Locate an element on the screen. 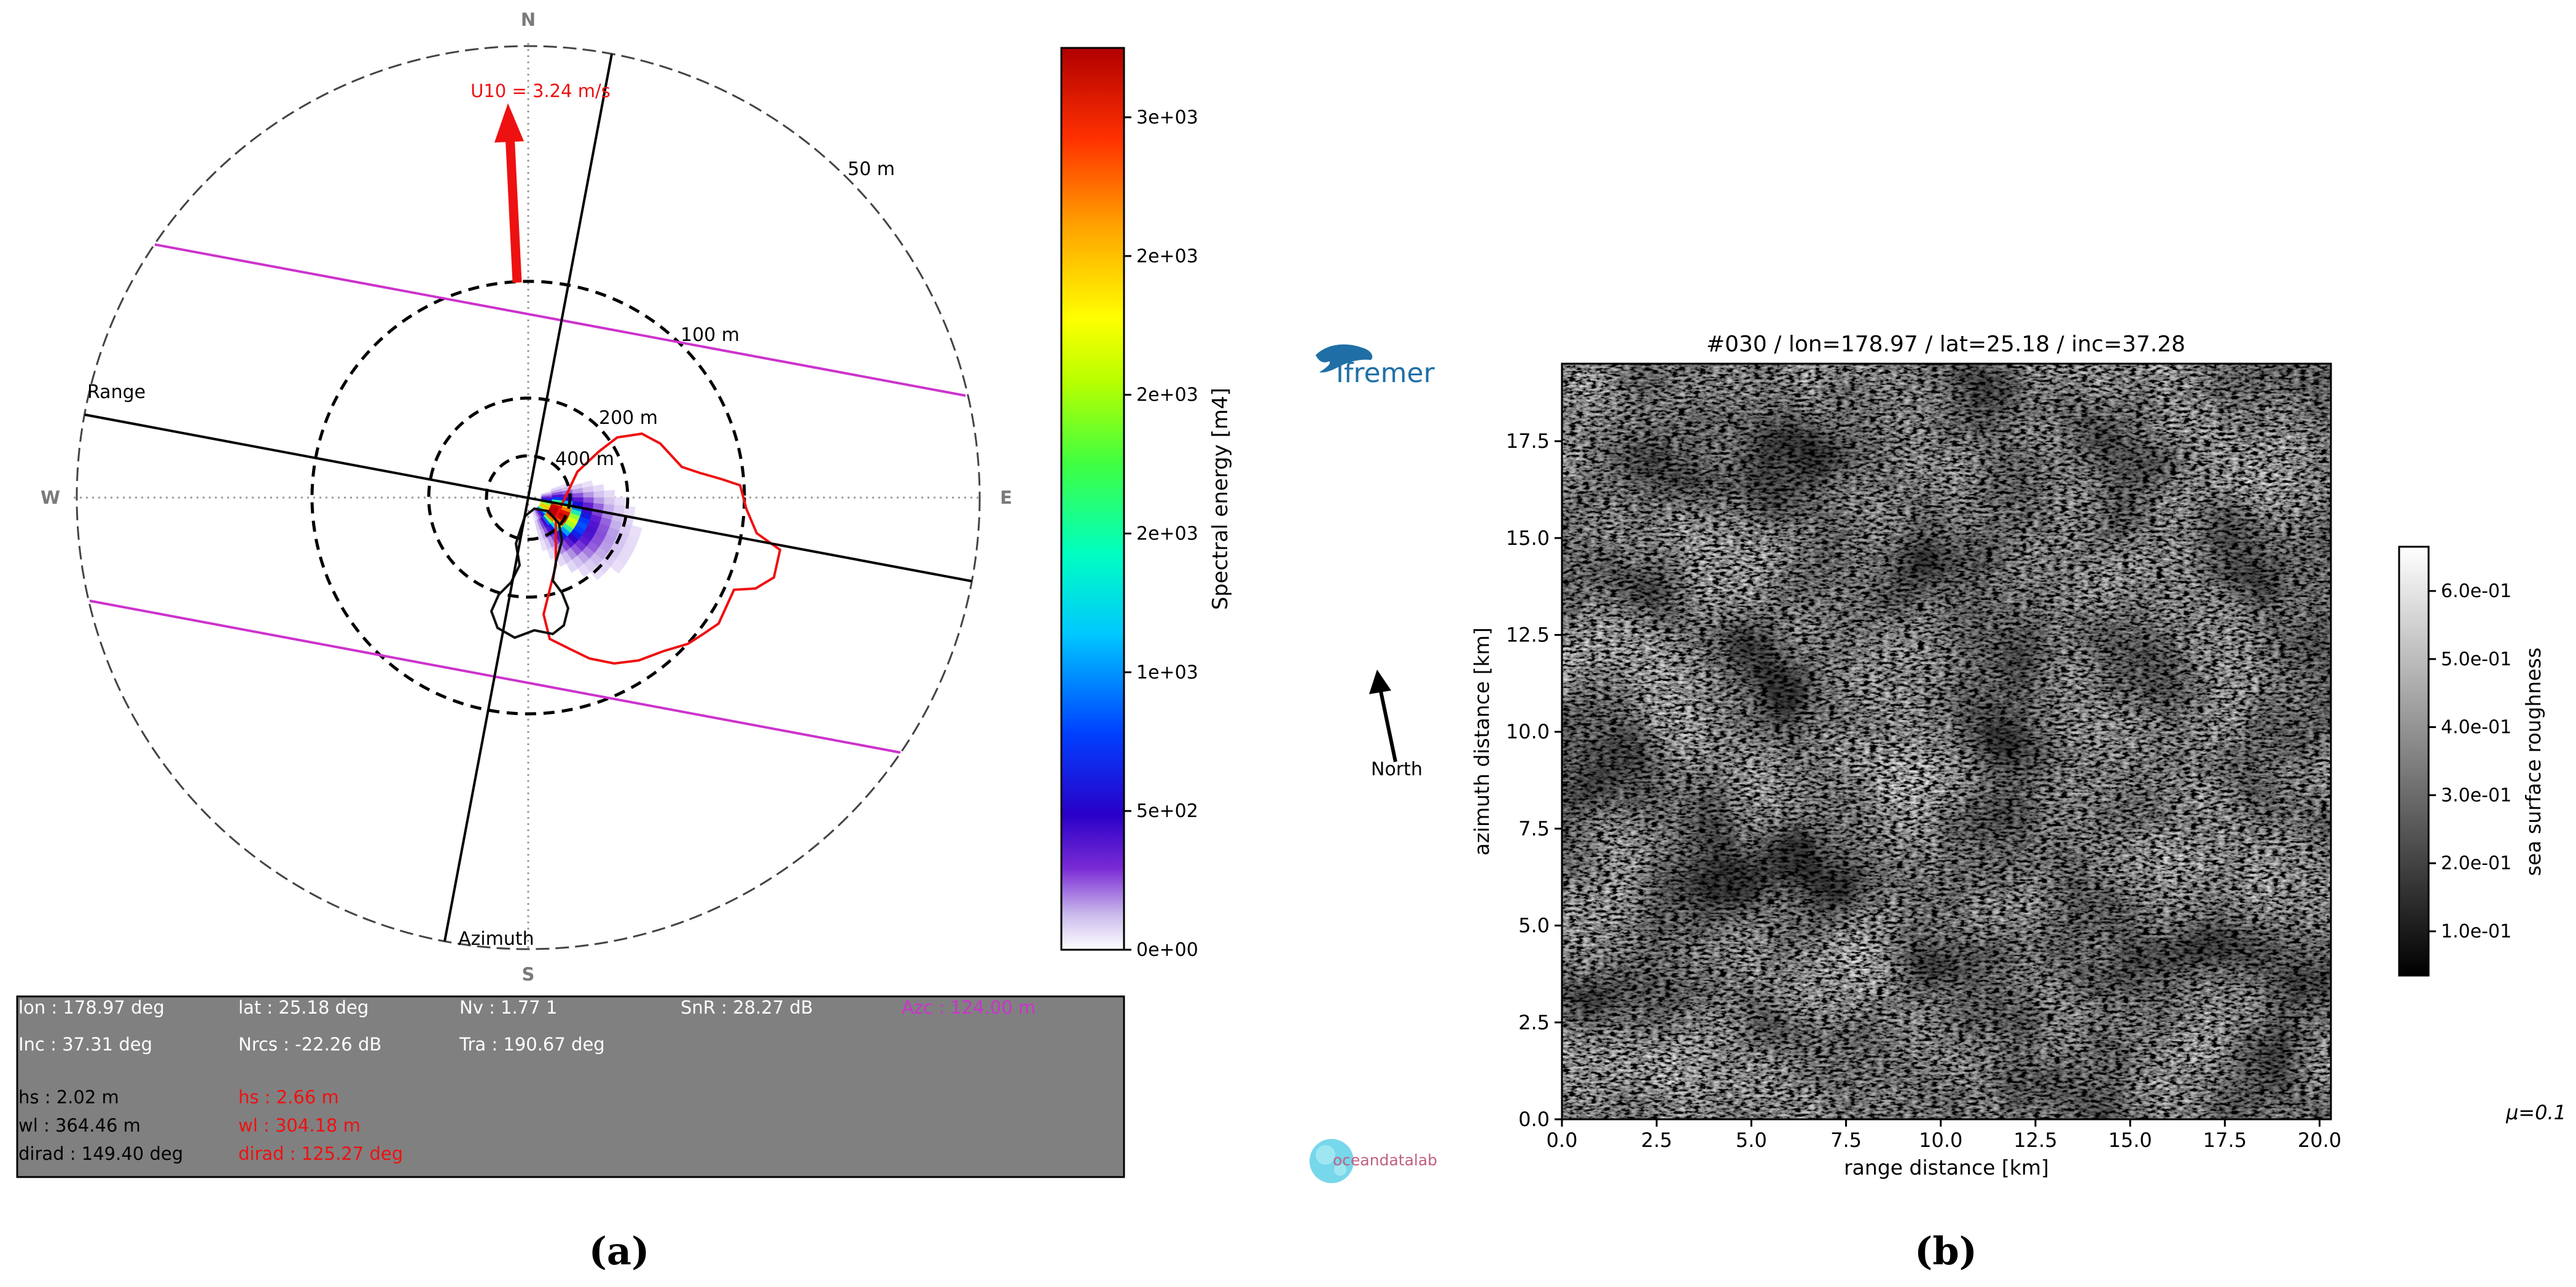 The height and width of the screenshot is (1287, 2576). sar-xtick-label: 12.5 is located at coordinates (2035, 1140).